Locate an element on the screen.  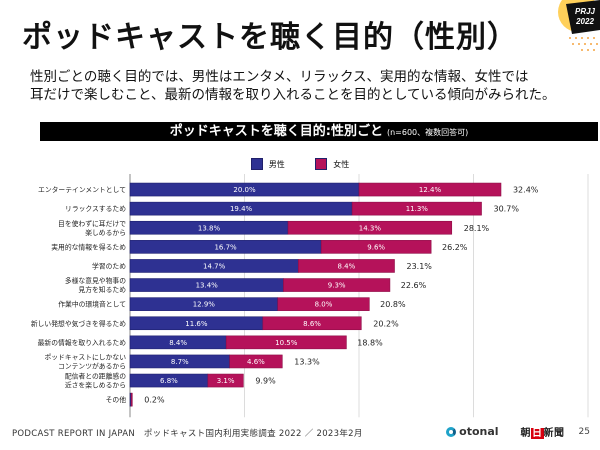
footer-brands: otonal 朝日新聞 25 is located at coordinates (518, 431).